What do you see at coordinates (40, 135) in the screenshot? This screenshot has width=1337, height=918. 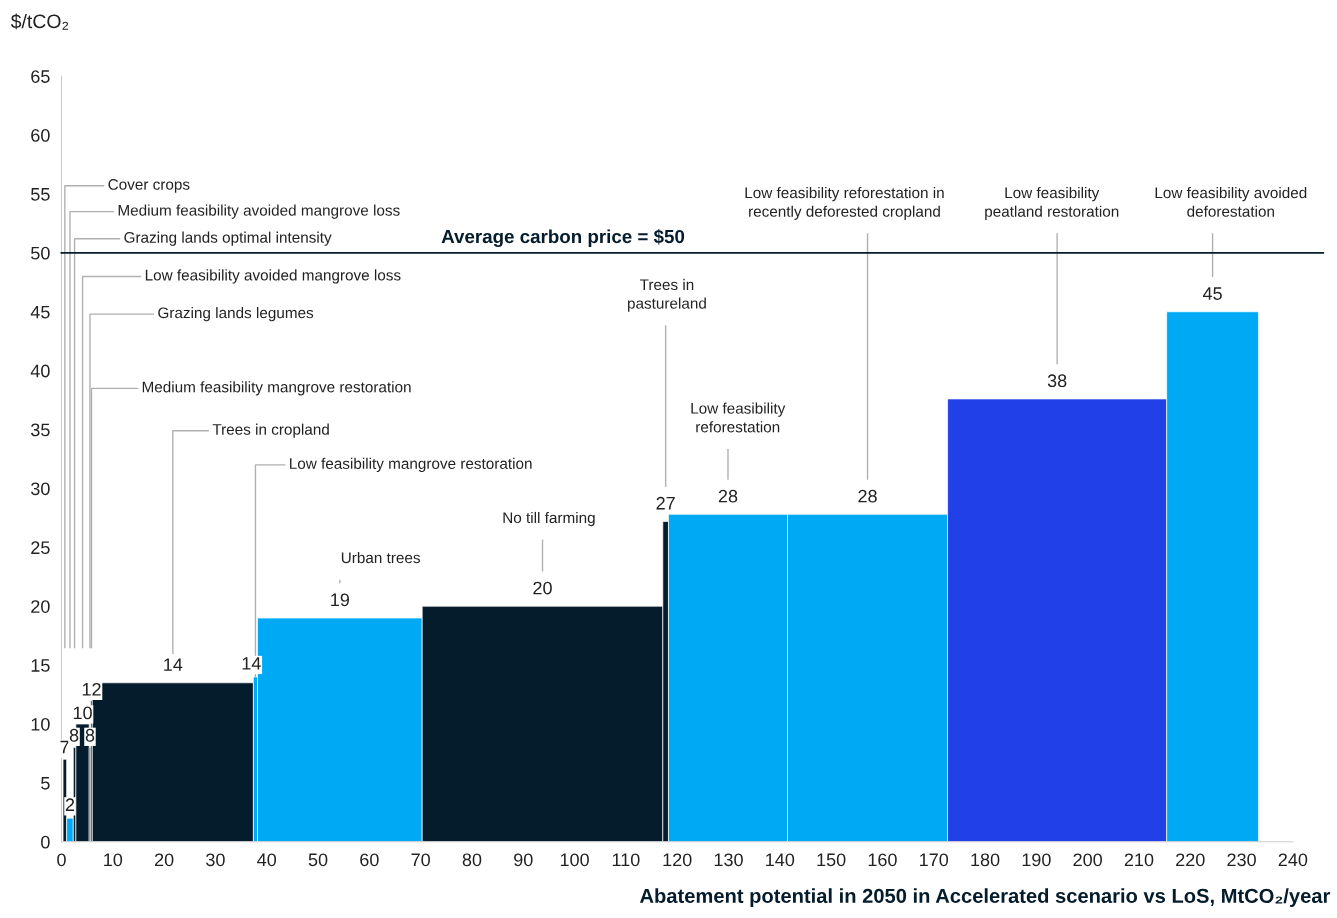 I see `y-tick-label: 60` at bounding box center [40, 135].